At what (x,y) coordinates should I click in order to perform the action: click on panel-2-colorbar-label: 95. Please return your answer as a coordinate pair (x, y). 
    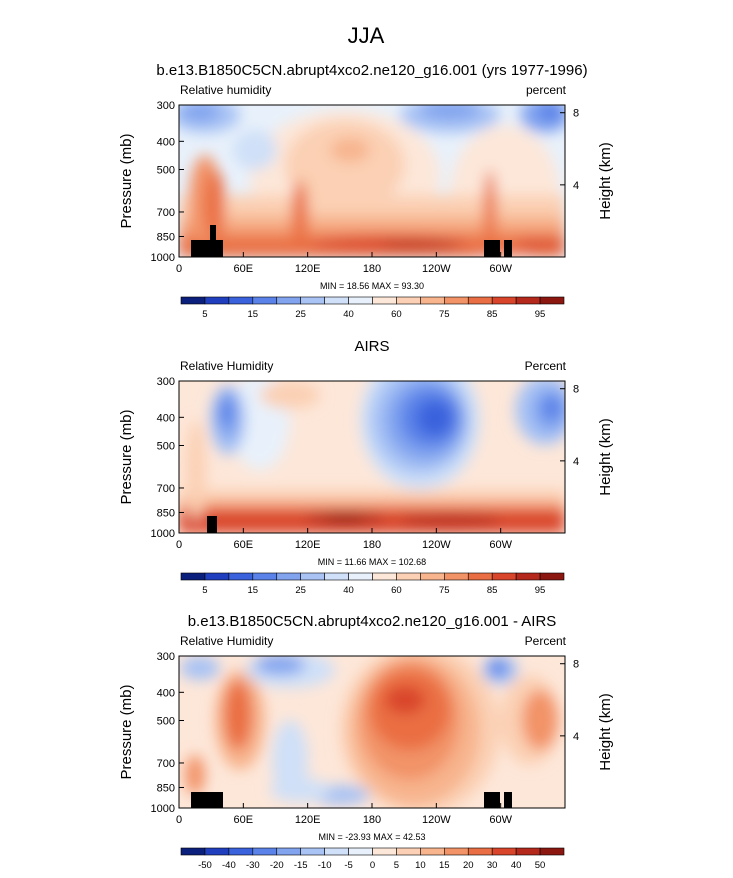
    Looking at the image, I should click on (540, 590).